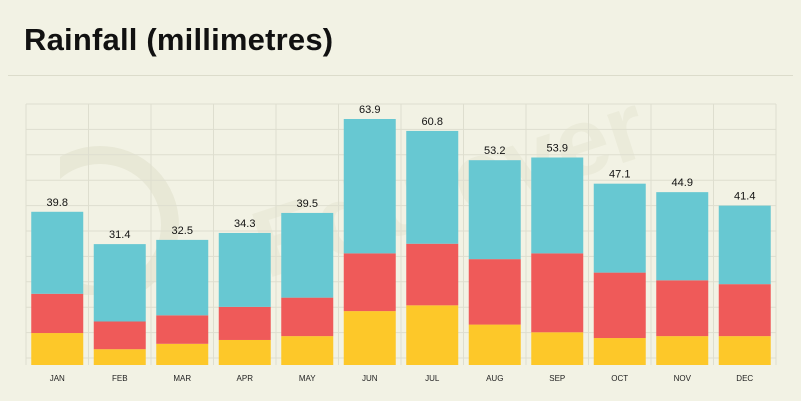 This screenshot has width=801, height=401. Describe the element at coordinates (682, 183) in the screenshot. I see `data-label: 44.9` at that location.